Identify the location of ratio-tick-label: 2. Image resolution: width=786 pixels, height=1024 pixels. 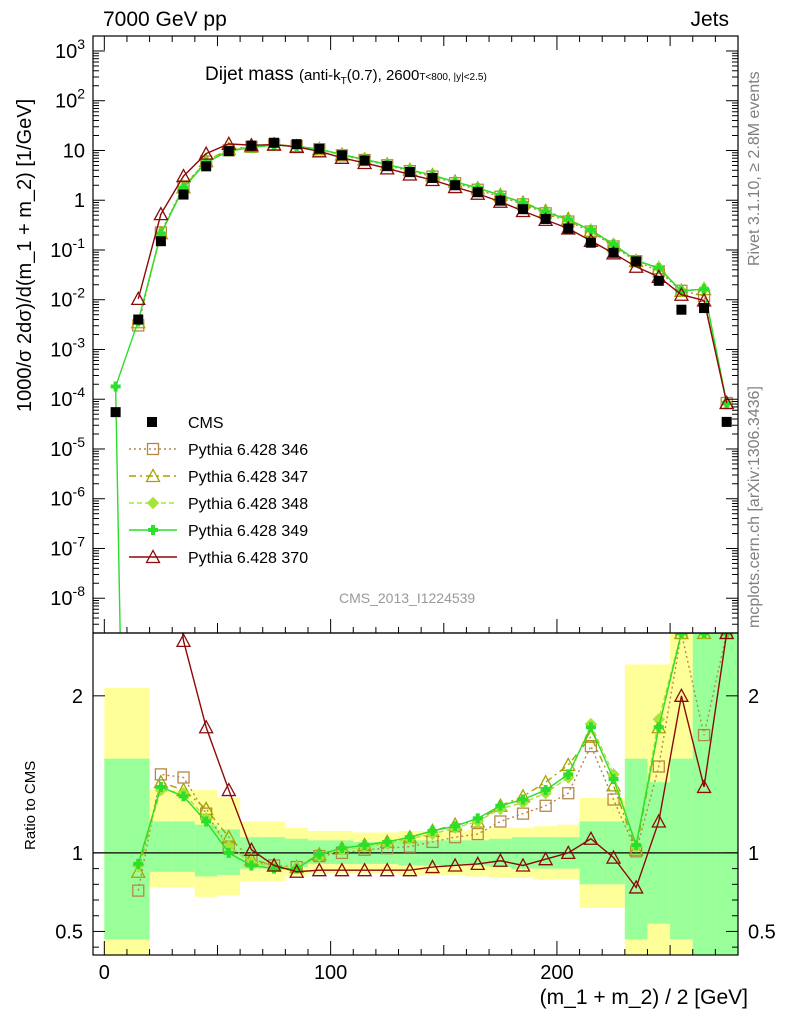
(77, 697).